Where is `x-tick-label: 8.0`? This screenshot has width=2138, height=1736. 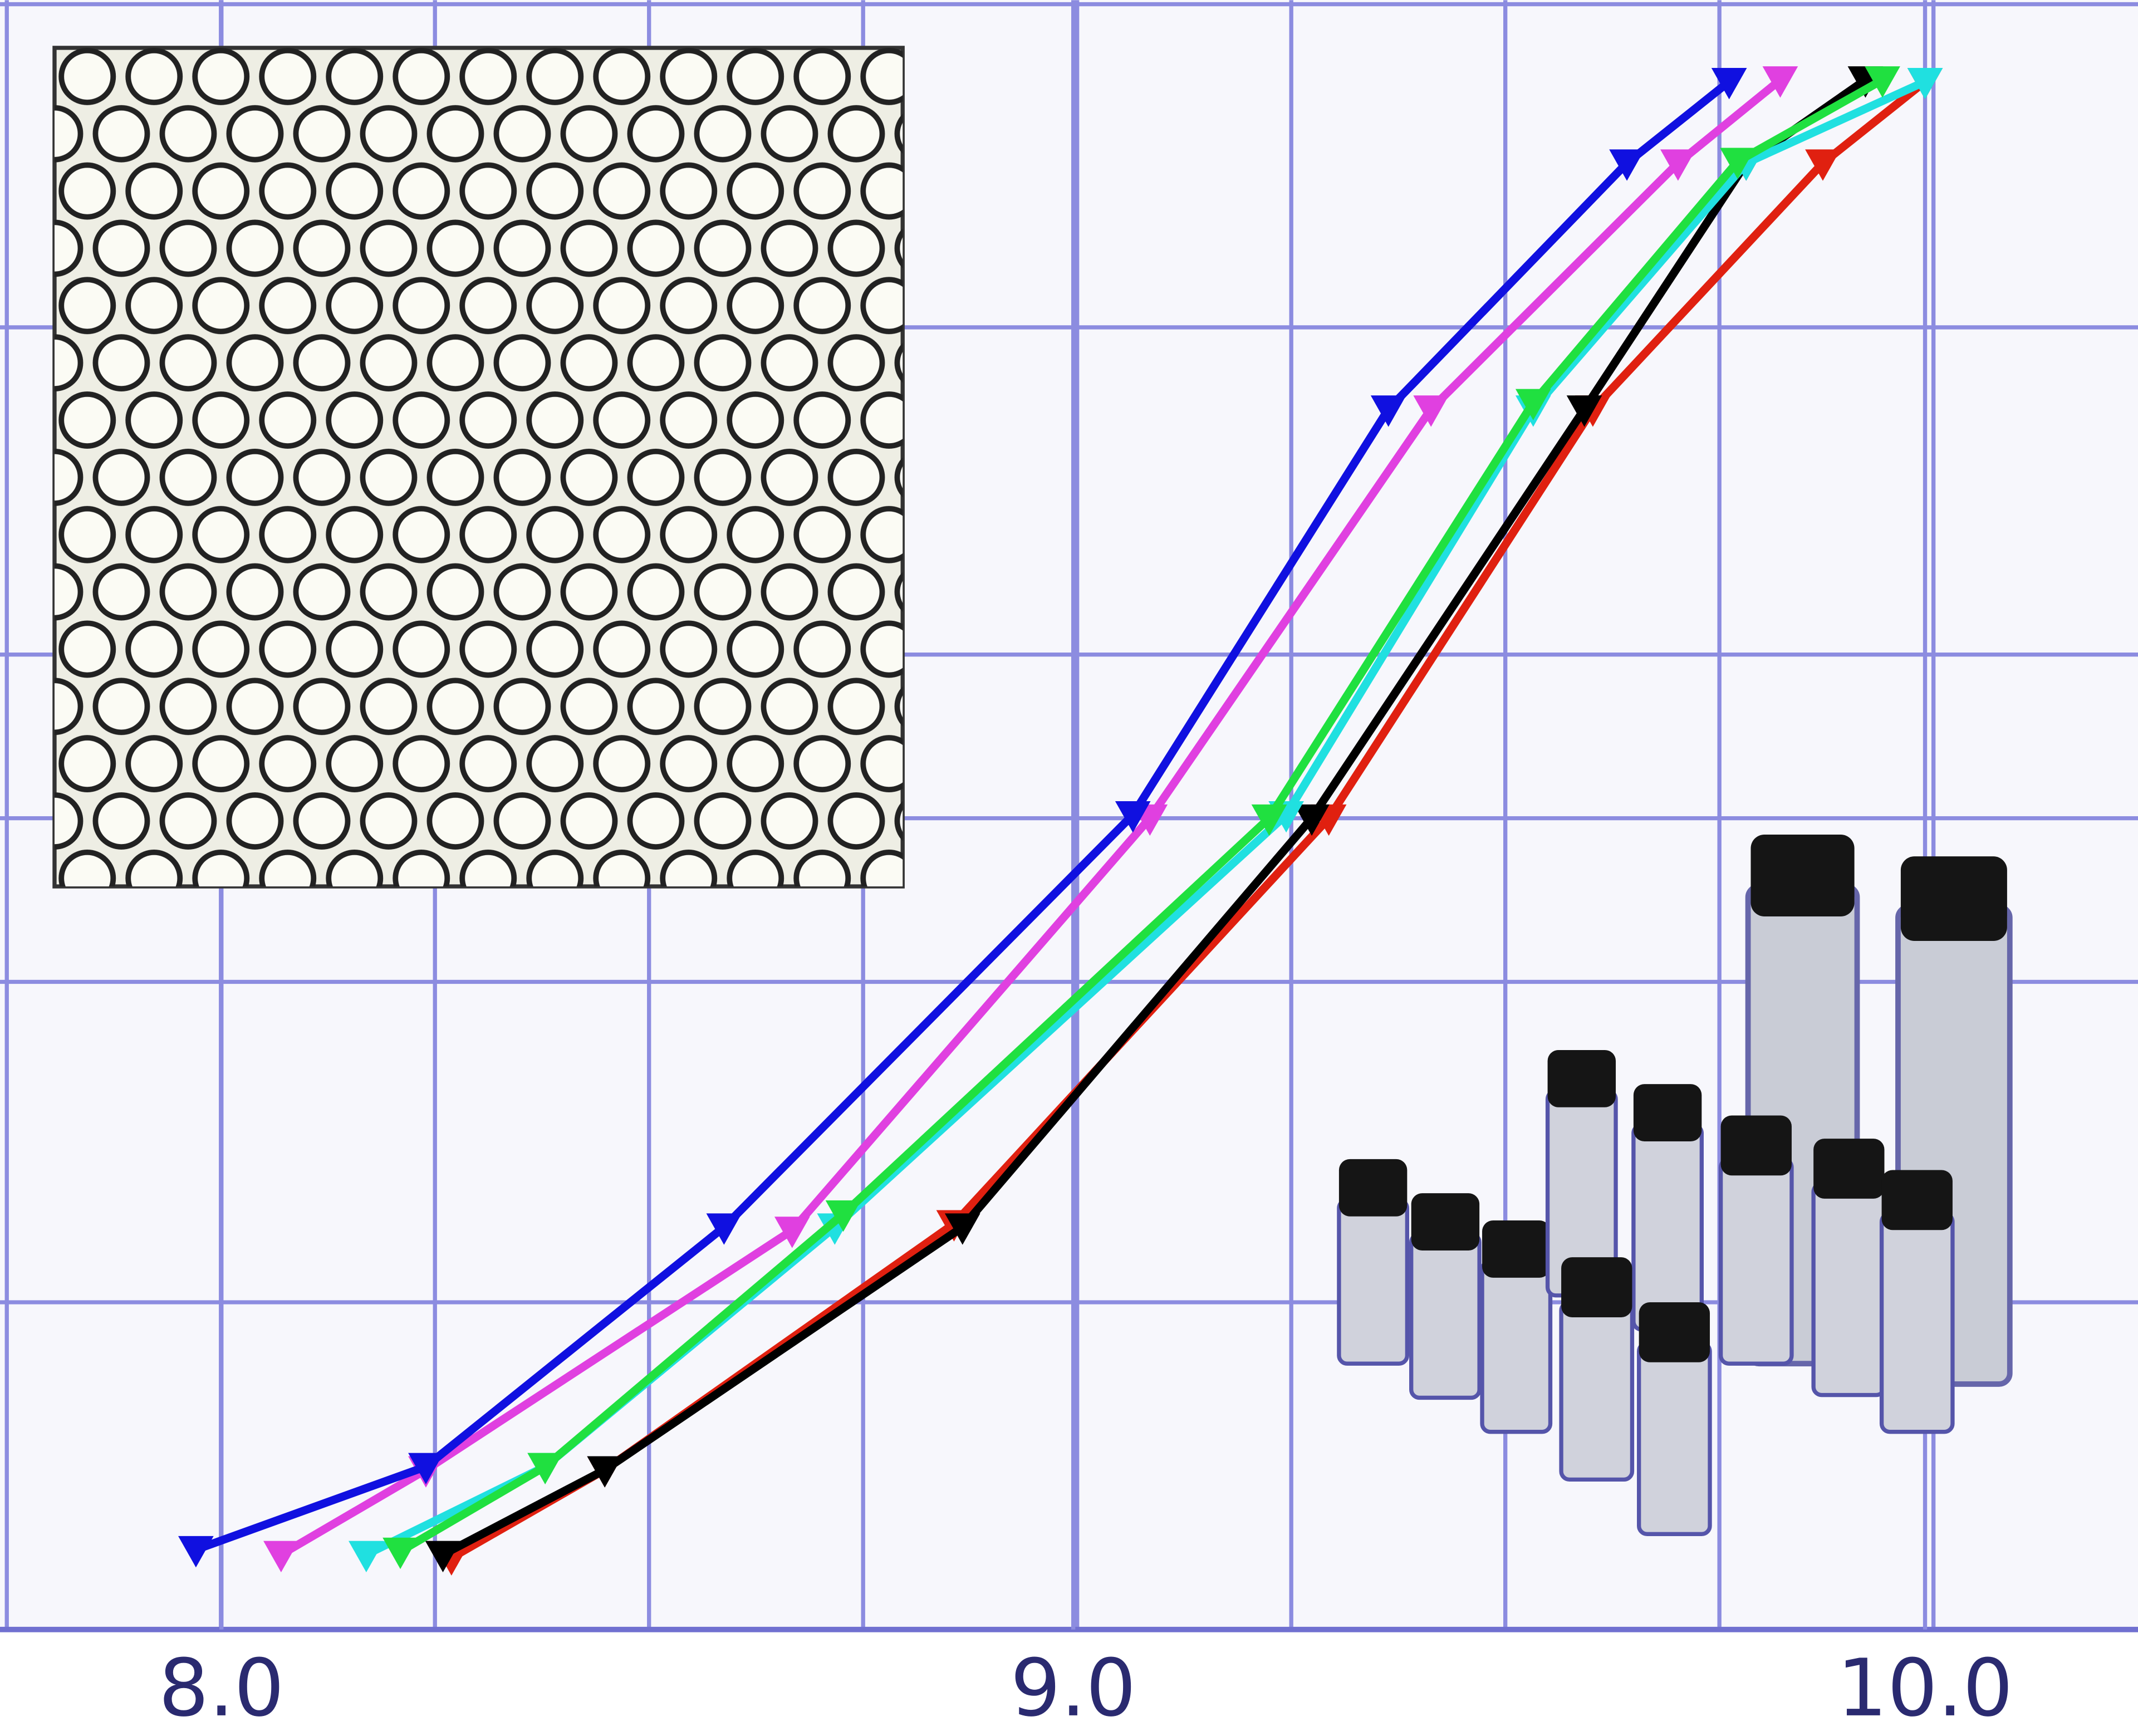 x-tick-label: 8.0 is located at coordinates (222, 1688).